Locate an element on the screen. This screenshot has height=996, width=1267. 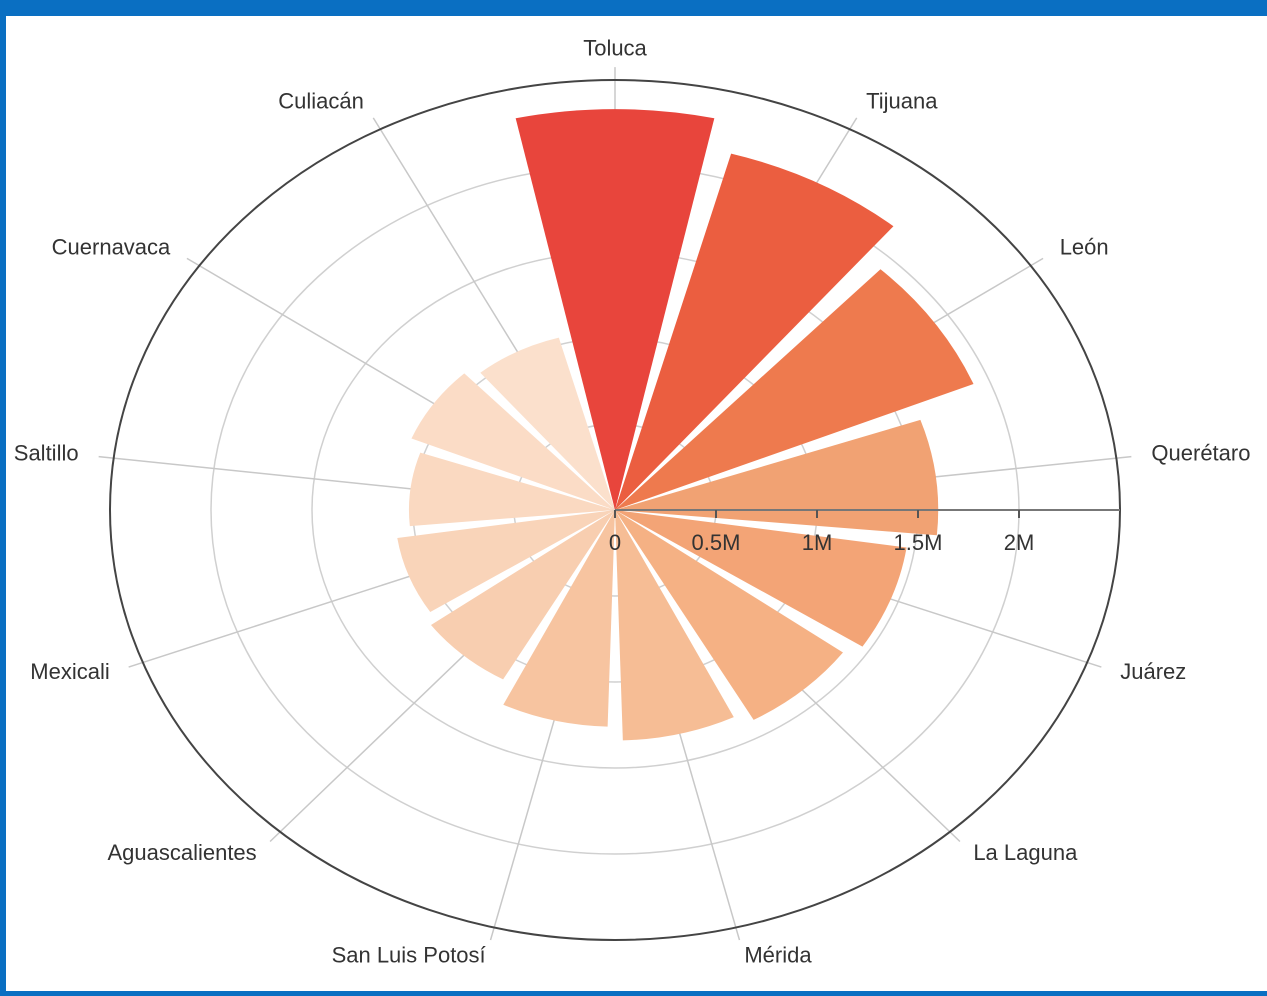
category-label: Saltillo is located at coordinates (46, 452).